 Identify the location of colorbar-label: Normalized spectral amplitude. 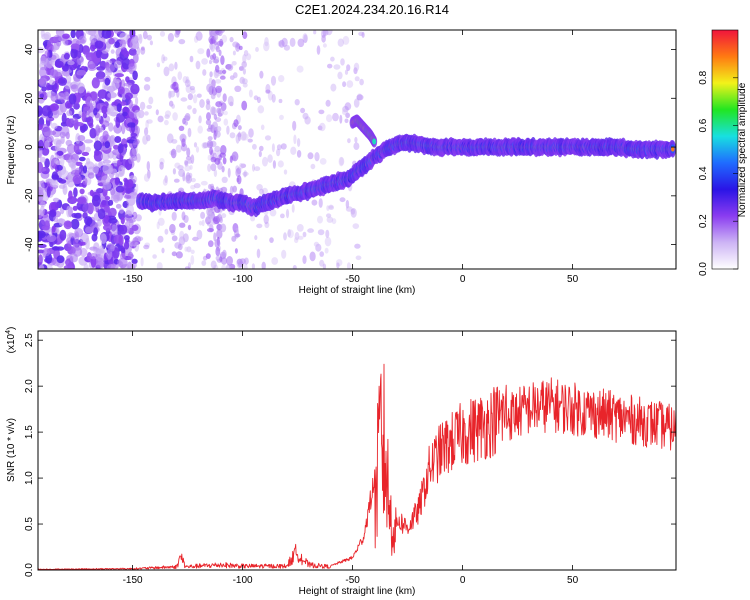
(742, 149).